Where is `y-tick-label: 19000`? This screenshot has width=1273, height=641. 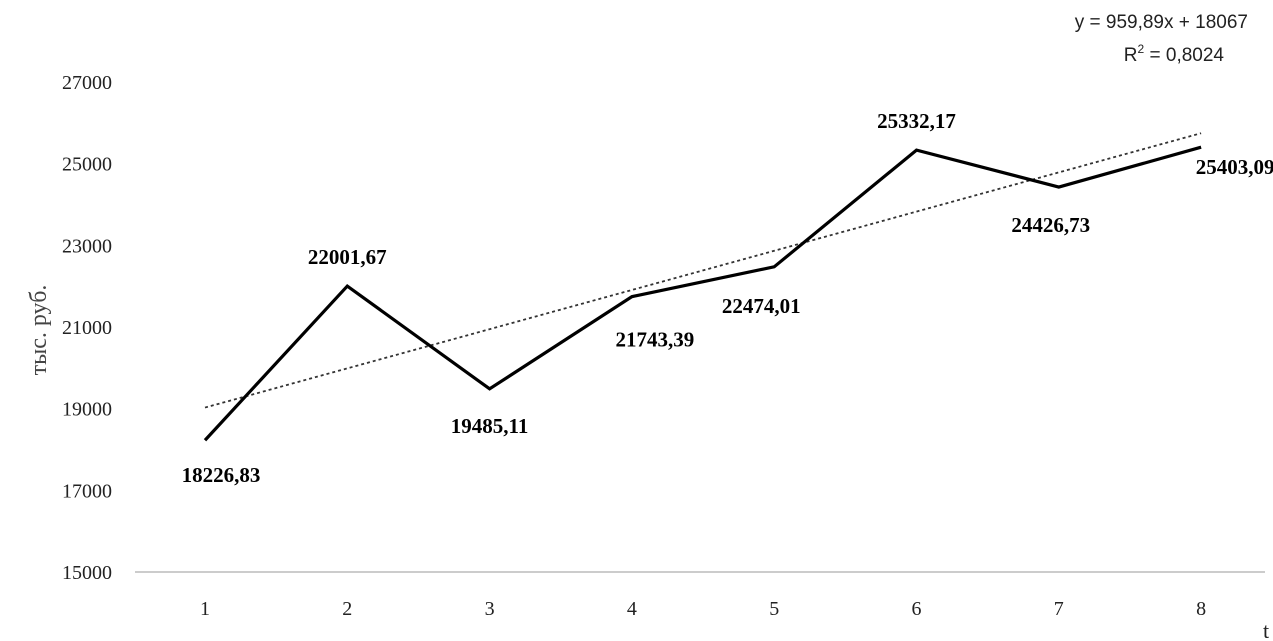
y-tick-label: 19000 is located at coordinates (87, 410).